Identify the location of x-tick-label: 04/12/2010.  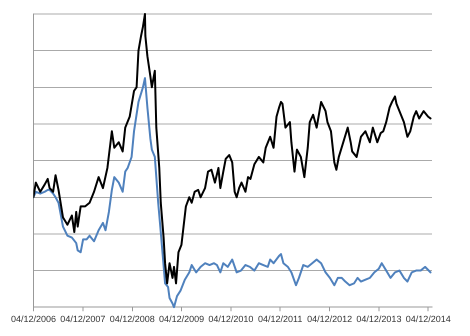
(231, 319).